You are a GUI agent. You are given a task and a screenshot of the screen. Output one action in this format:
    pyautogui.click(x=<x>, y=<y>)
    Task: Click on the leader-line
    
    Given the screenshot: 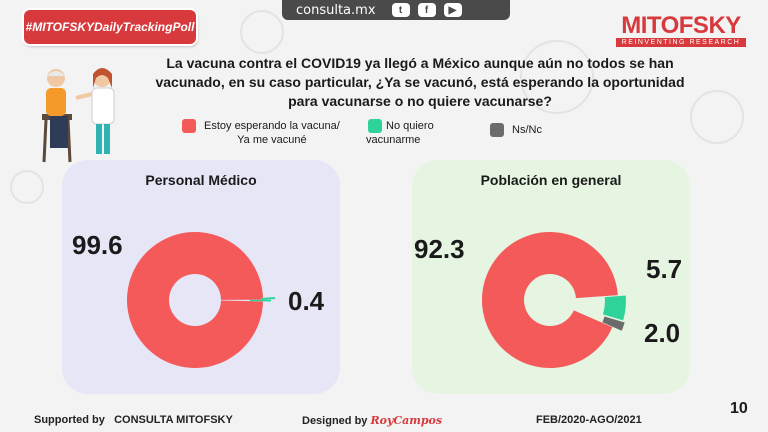 What is the action you would take?
    pyautogui.click(x=268, y=298)
    